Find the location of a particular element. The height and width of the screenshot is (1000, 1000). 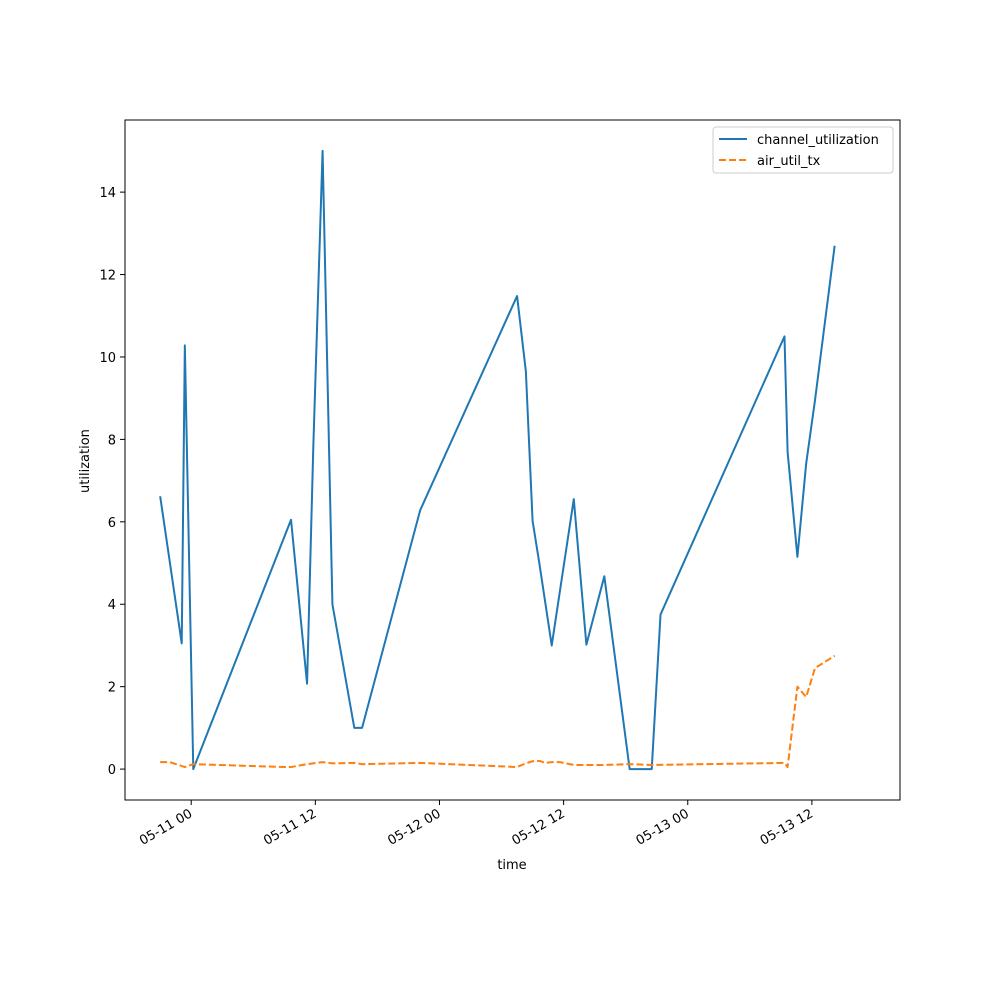

x-axis-label: time is located at coordinates (511, 865).